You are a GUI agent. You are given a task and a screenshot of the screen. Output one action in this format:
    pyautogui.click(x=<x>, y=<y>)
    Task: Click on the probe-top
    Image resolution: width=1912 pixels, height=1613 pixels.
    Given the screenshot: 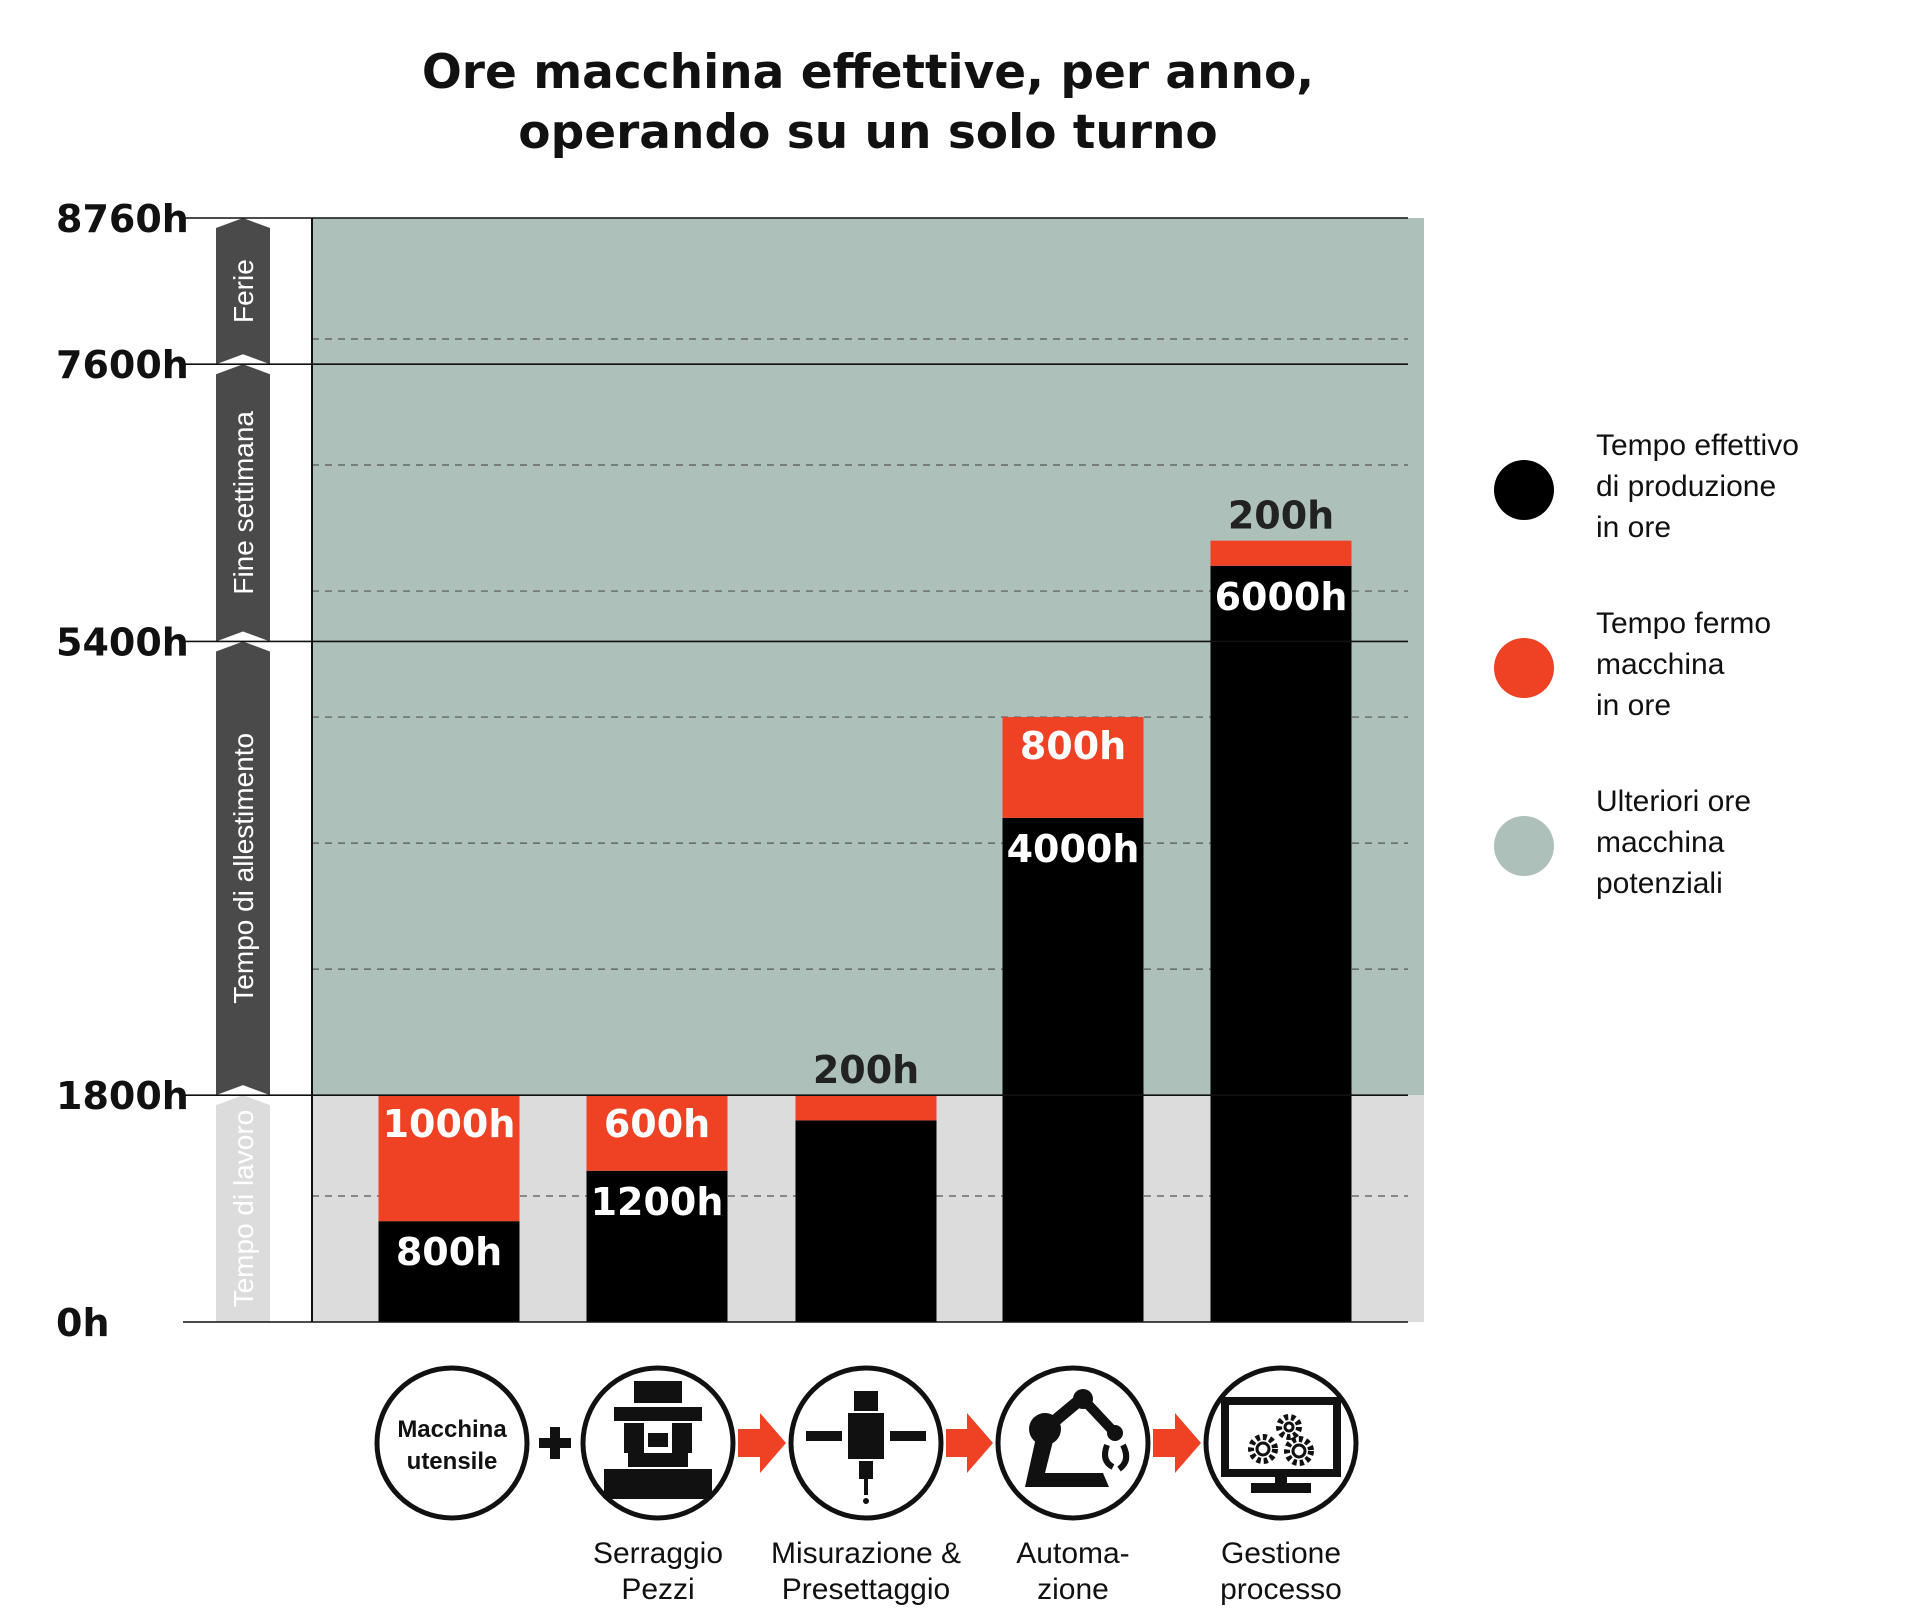 What is the action you would take?
    pyautogui.click(x=866, y=1401)
    